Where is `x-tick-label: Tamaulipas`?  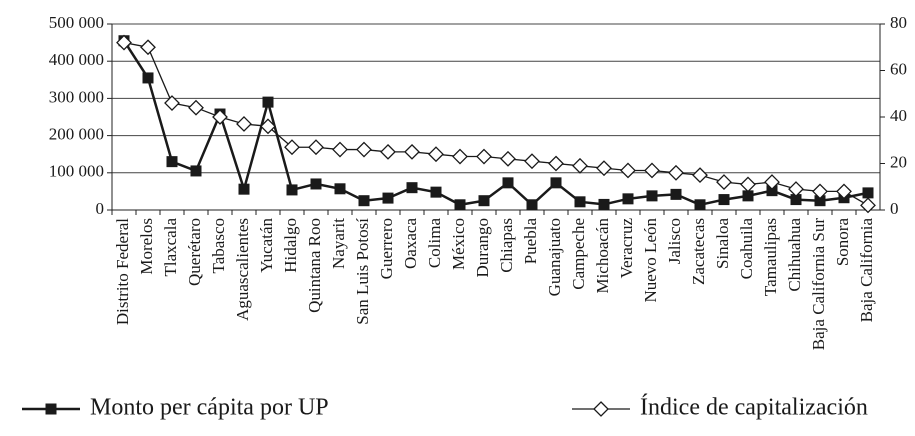
x-tick-label: Tamaulipas is located at coordinates (770, 257).